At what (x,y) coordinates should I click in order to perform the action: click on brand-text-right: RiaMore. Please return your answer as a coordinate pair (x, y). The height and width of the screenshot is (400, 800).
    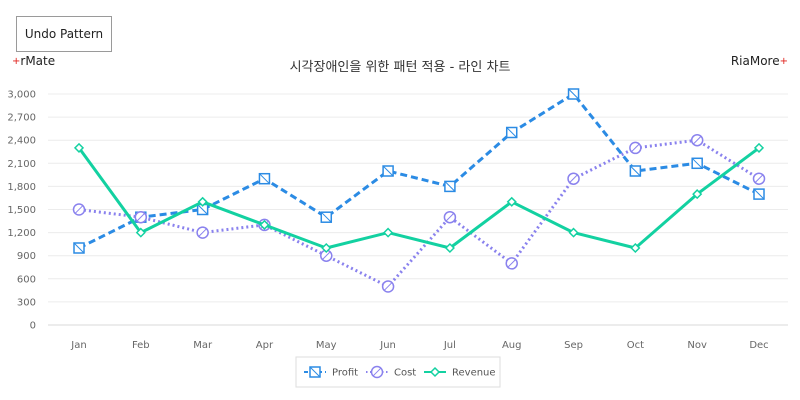
    Looking at the image, I should click on (755, 61).